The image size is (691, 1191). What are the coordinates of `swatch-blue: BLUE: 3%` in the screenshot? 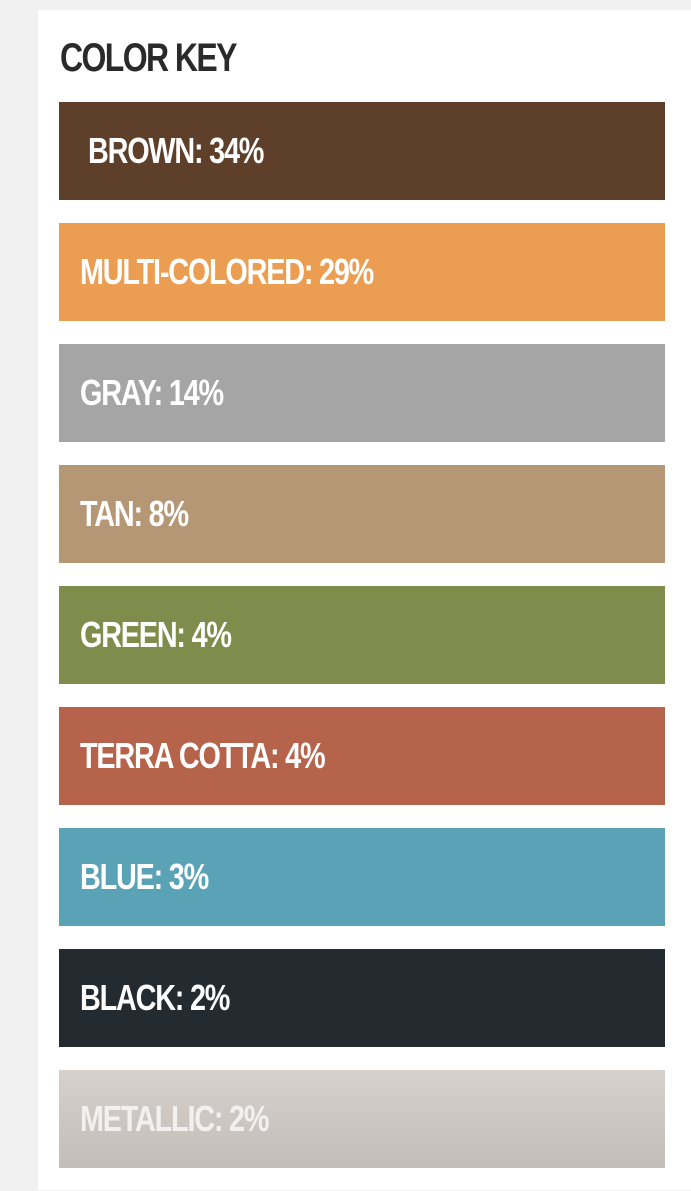 It's located at (362, 877).